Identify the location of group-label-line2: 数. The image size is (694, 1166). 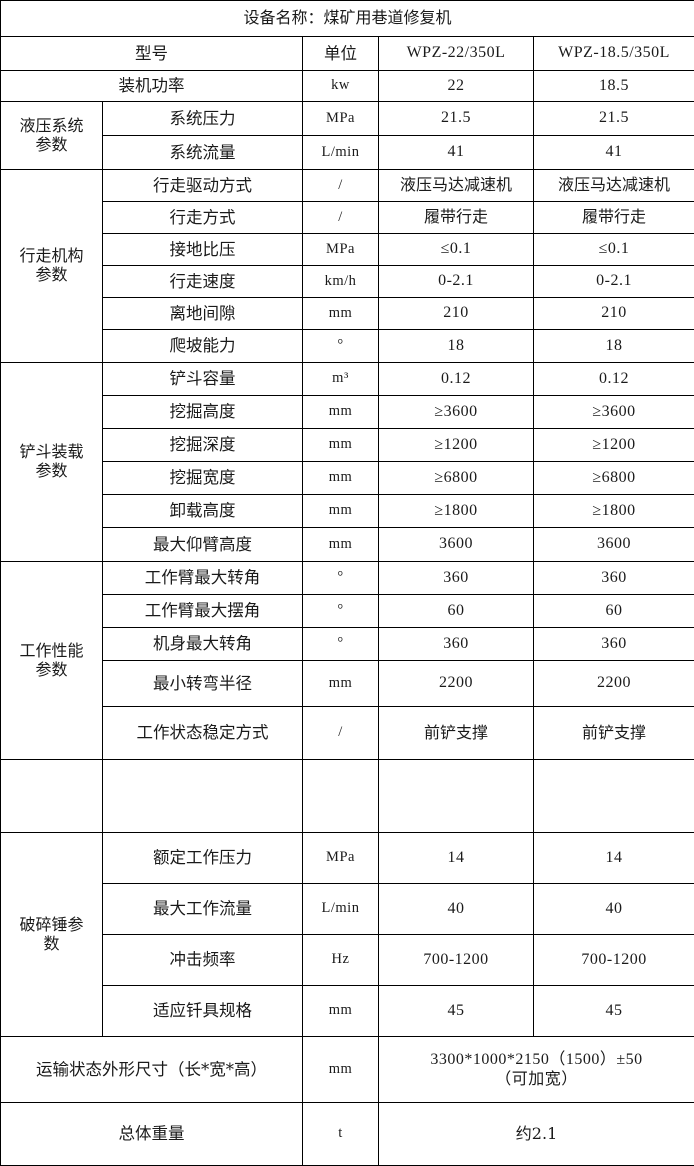
(51, 944).